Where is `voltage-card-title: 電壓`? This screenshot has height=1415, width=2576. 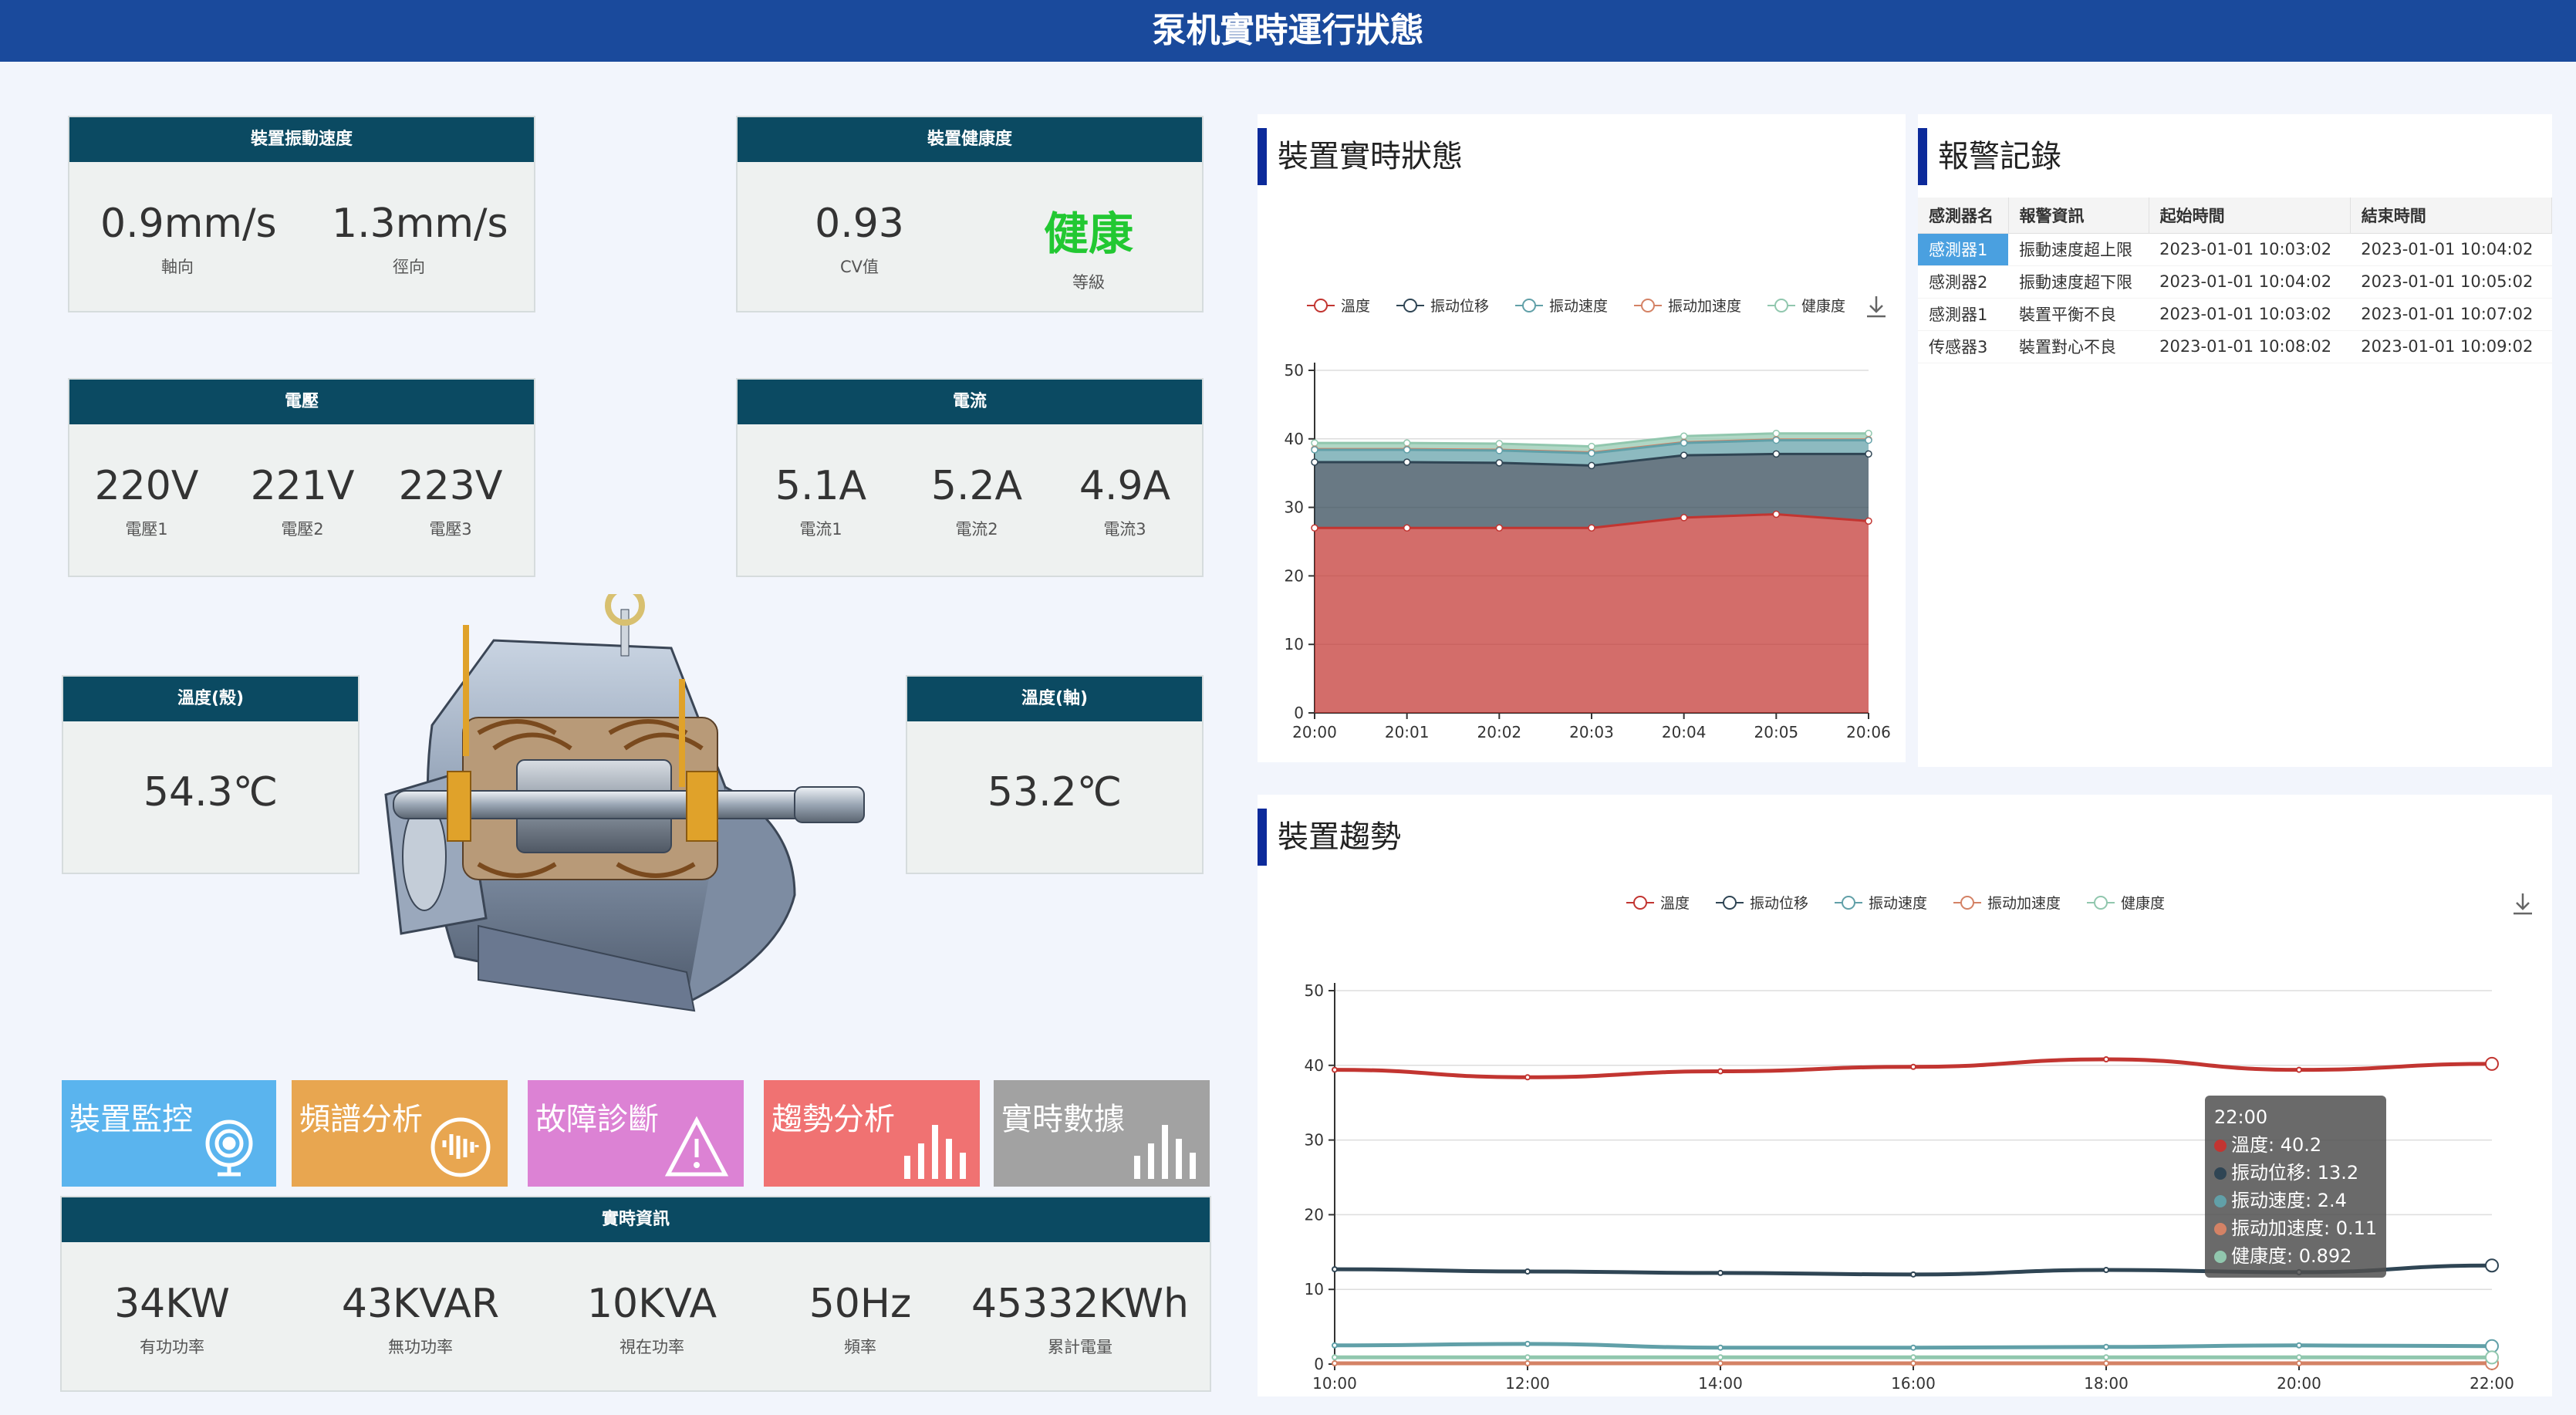
voltage-card-title: 電壓 is located at coordinates (301, 402).